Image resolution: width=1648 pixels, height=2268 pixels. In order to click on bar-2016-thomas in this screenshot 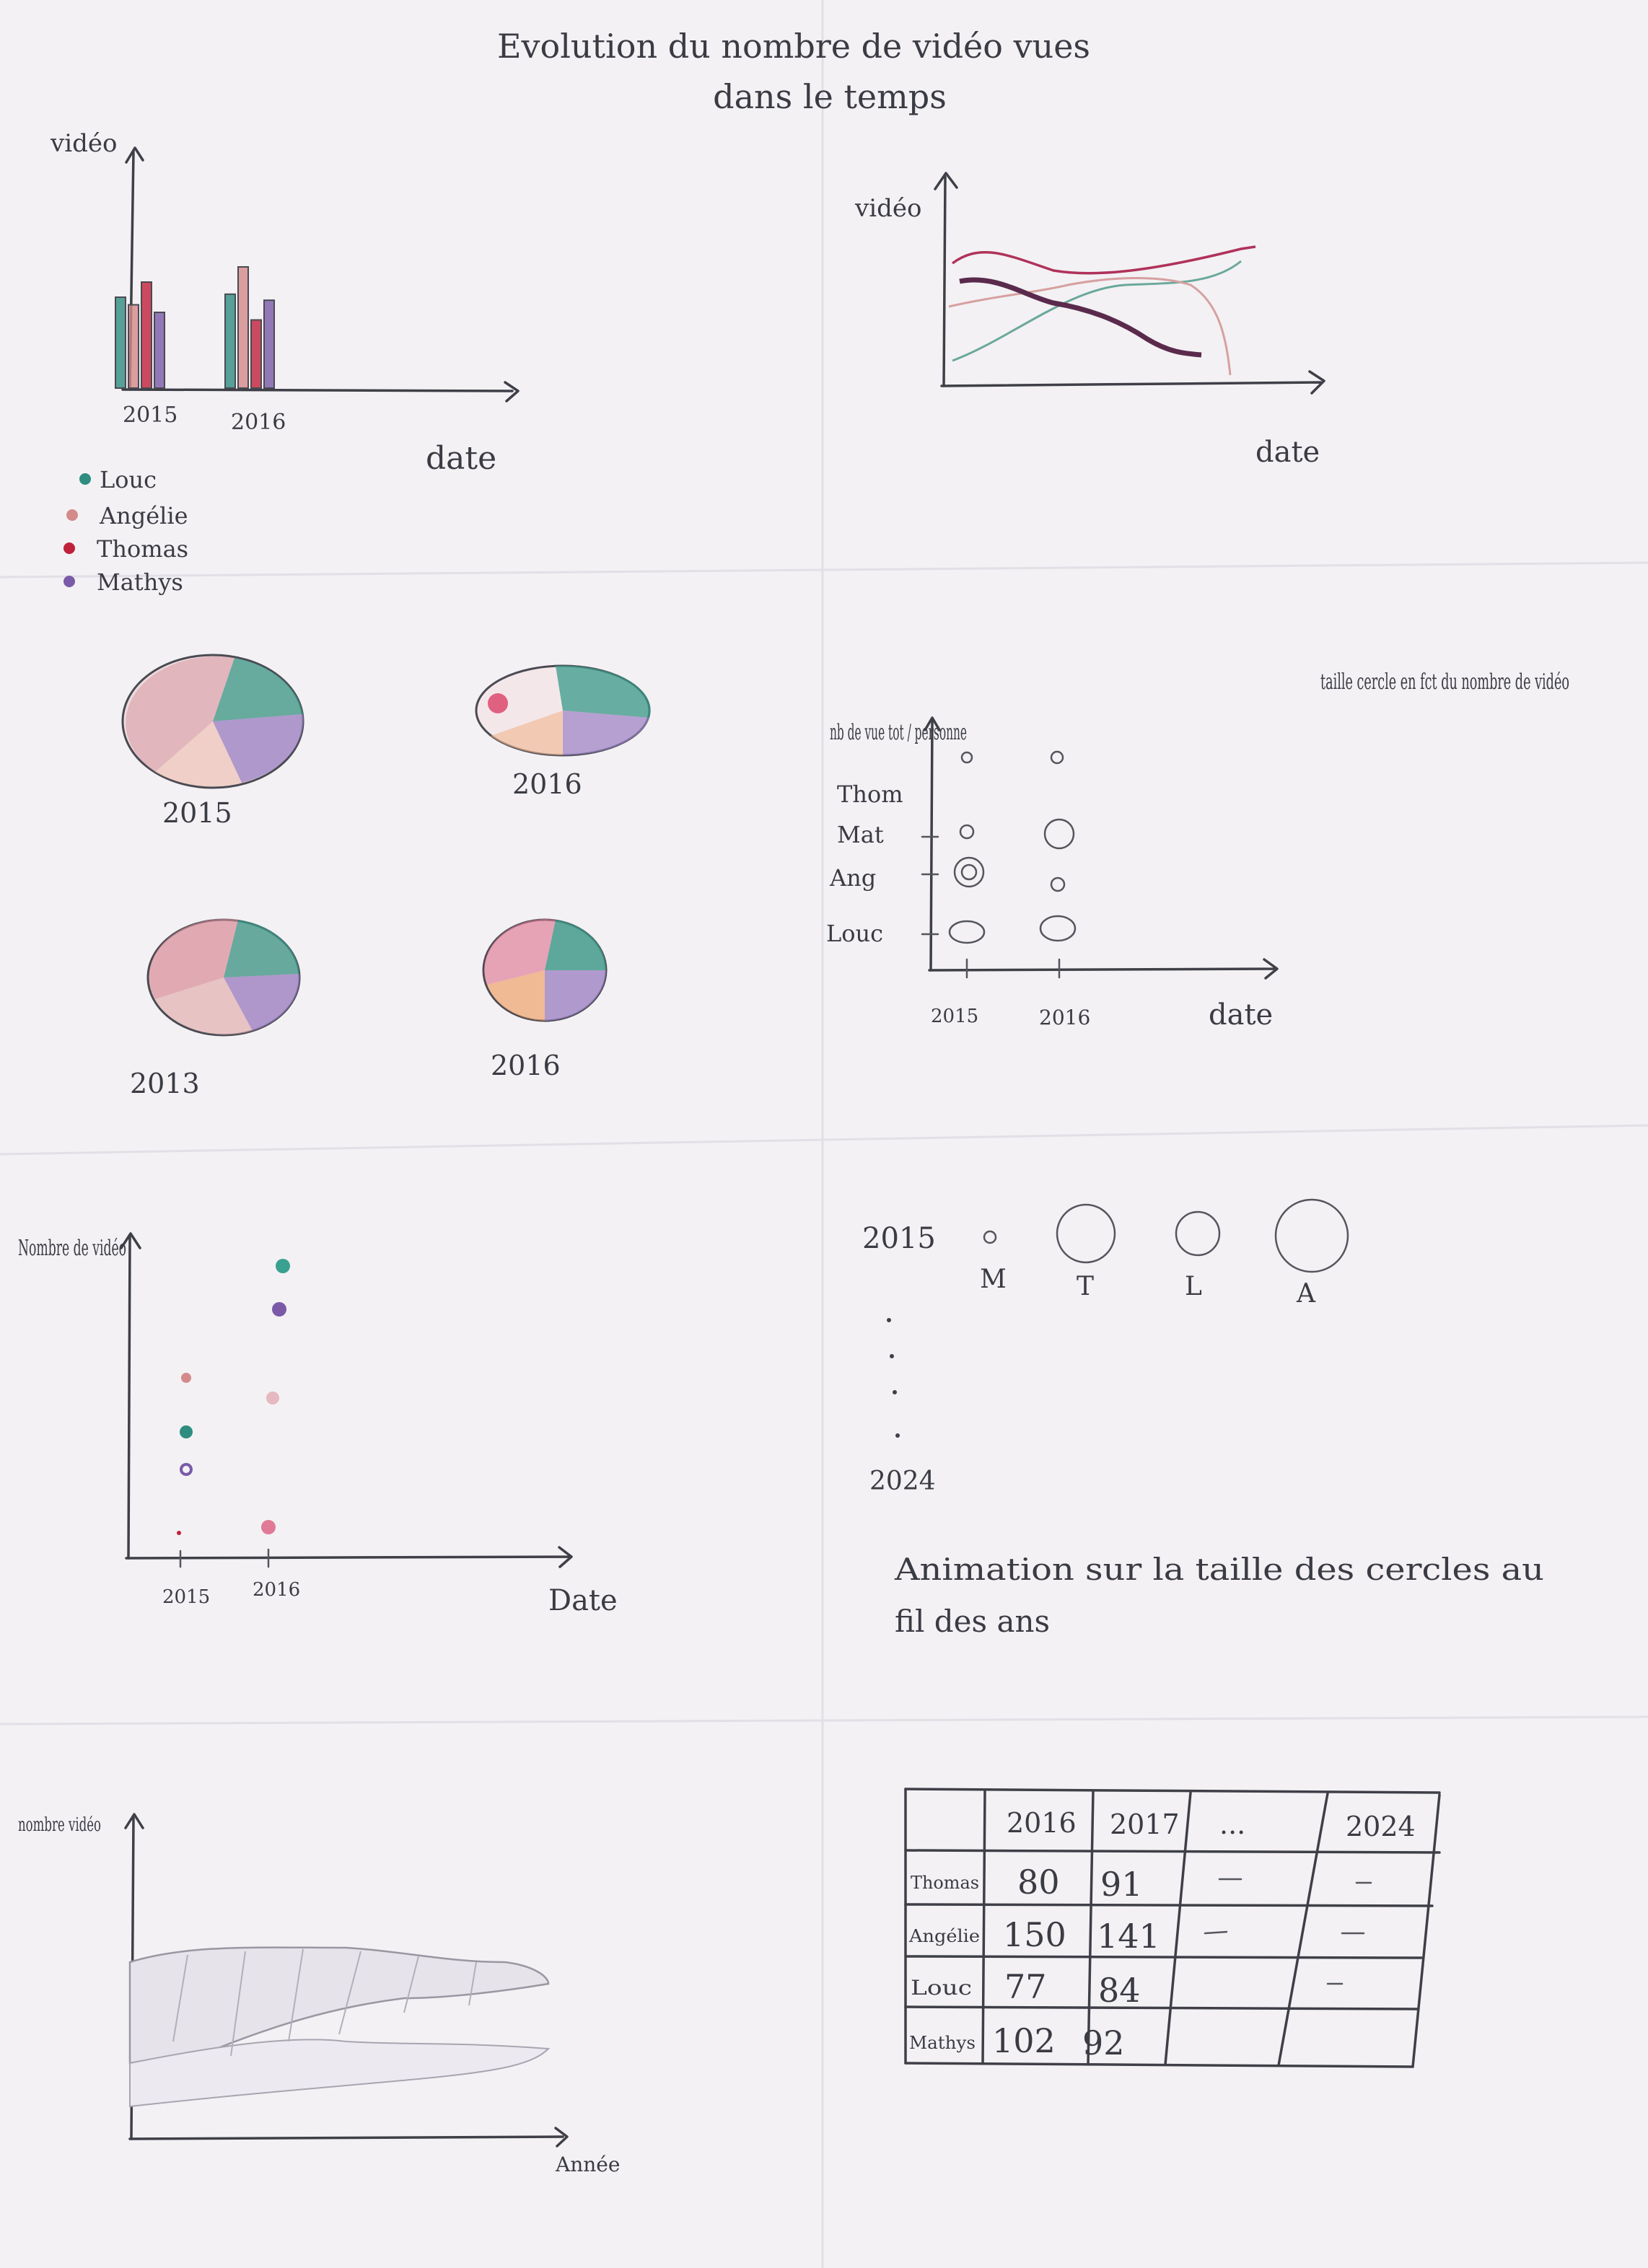, I will do `click(256, 354)`.